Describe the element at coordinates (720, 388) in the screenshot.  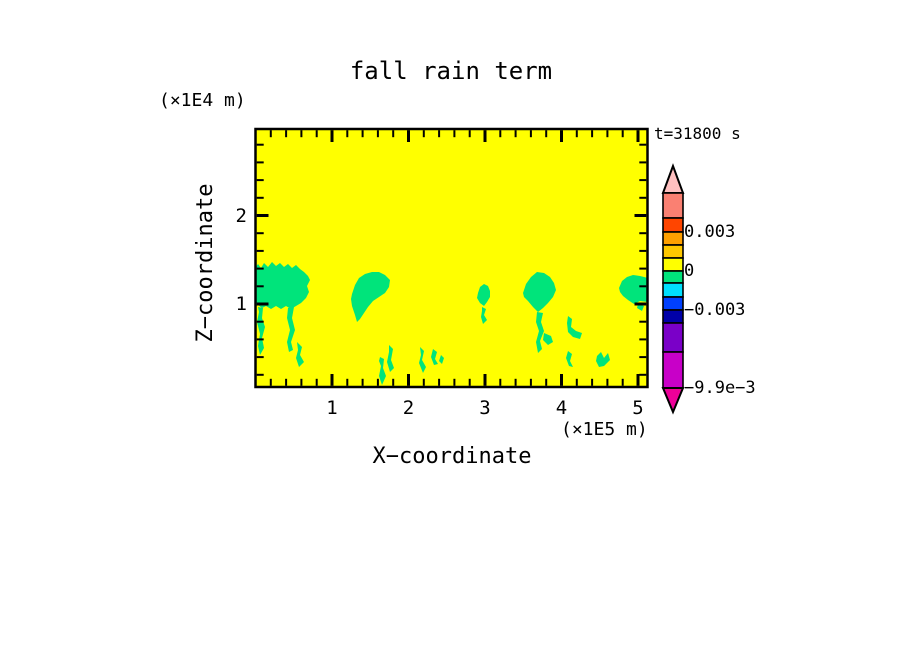
I see `colorbar-tick-label: −9.9e−3` at that location.